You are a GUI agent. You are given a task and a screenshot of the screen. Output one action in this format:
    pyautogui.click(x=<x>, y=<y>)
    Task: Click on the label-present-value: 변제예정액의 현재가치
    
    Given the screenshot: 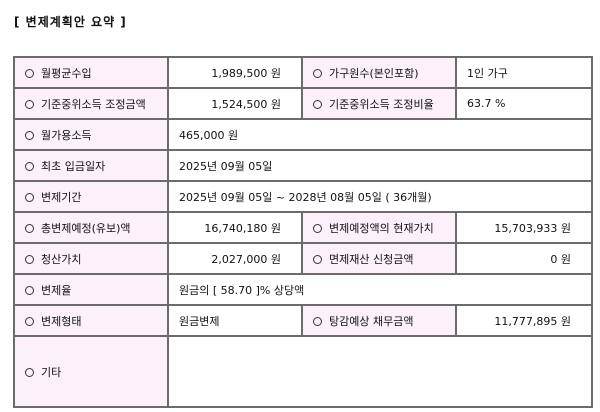 What is the action you would take?
    pyautogui.click(x=381, y=228)
    